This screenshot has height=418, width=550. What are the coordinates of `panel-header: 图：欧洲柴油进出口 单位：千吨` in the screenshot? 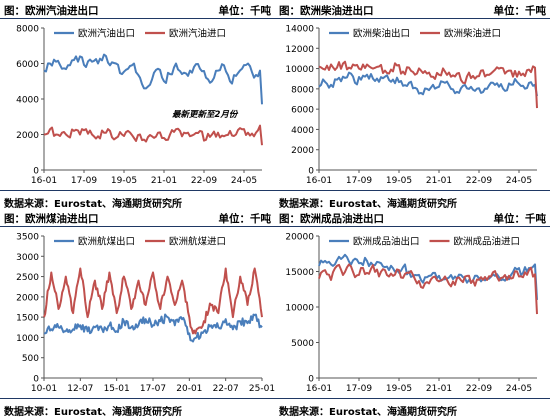 It's located at (412, 9).